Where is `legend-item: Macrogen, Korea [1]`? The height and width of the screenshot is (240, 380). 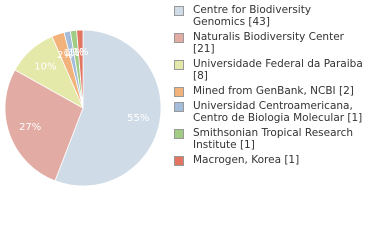 legend-item: Macrogen, Korea [1] is located at coordinates (274, 160).